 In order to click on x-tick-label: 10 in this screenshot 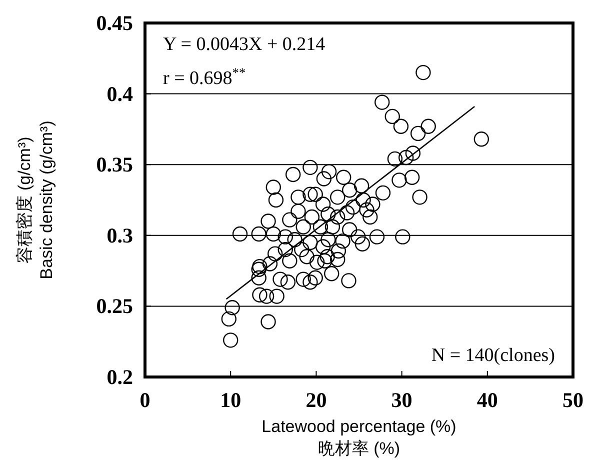, I will do `click(231, 400)`.